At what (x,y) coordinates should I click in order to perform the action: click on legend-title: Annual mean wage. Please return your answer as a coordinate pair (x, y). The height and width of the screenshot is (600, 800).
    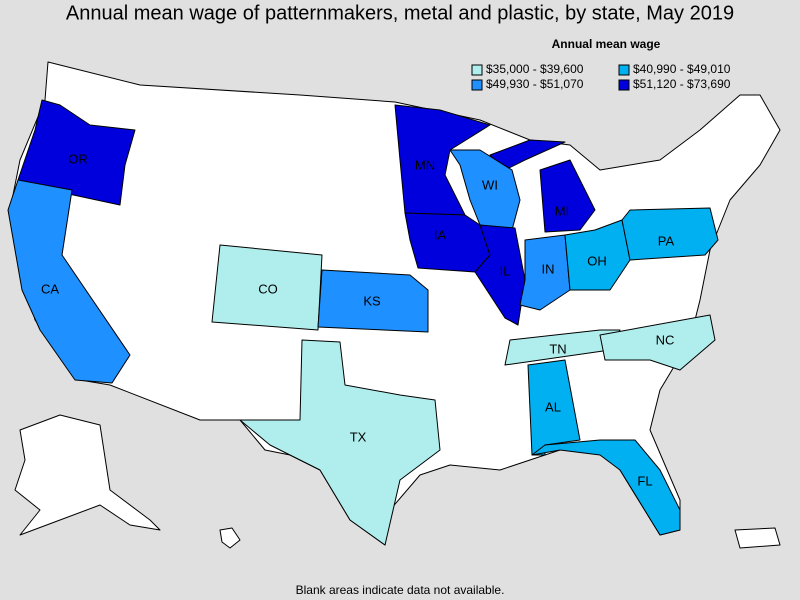
    Looking at the image, I should click on (606, 44).